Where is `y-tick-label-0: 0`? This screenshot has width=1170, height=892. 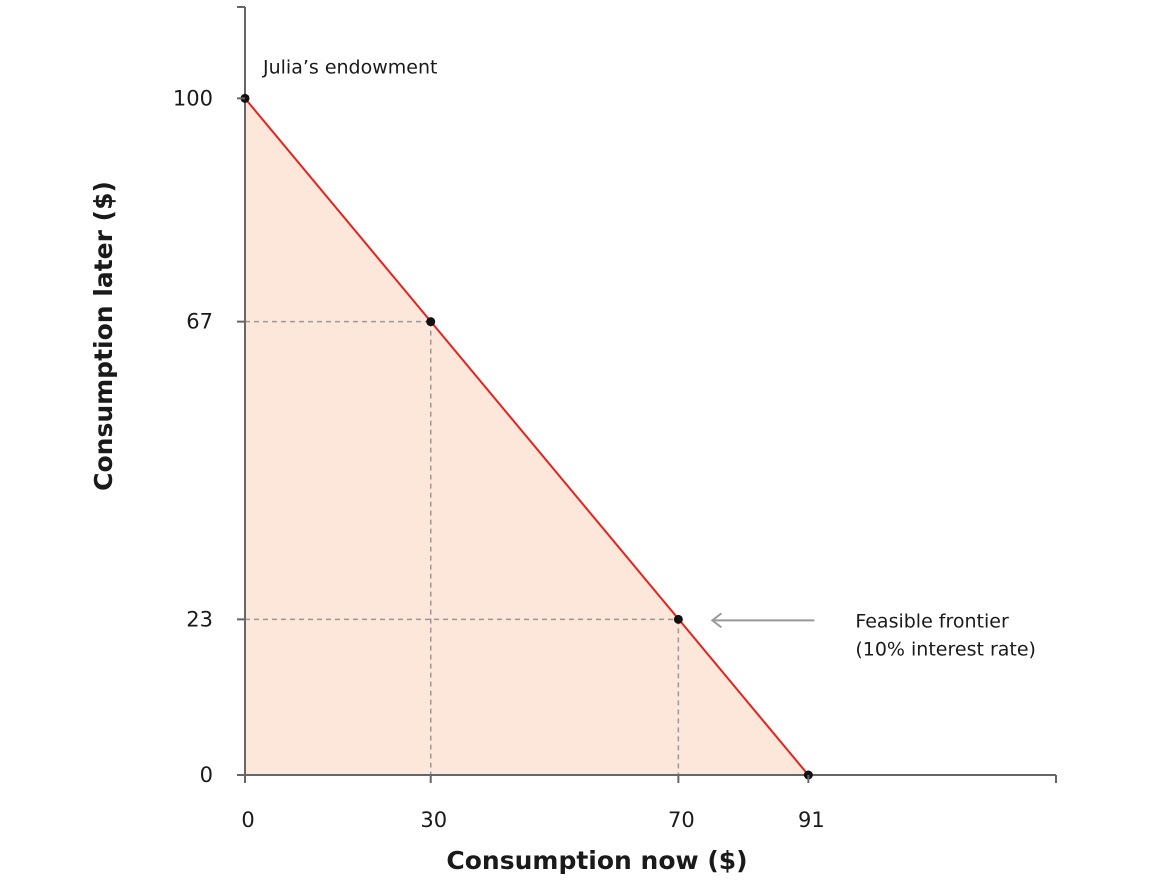
y-tick-label-0: 0 is located at coordinates (206, 775).